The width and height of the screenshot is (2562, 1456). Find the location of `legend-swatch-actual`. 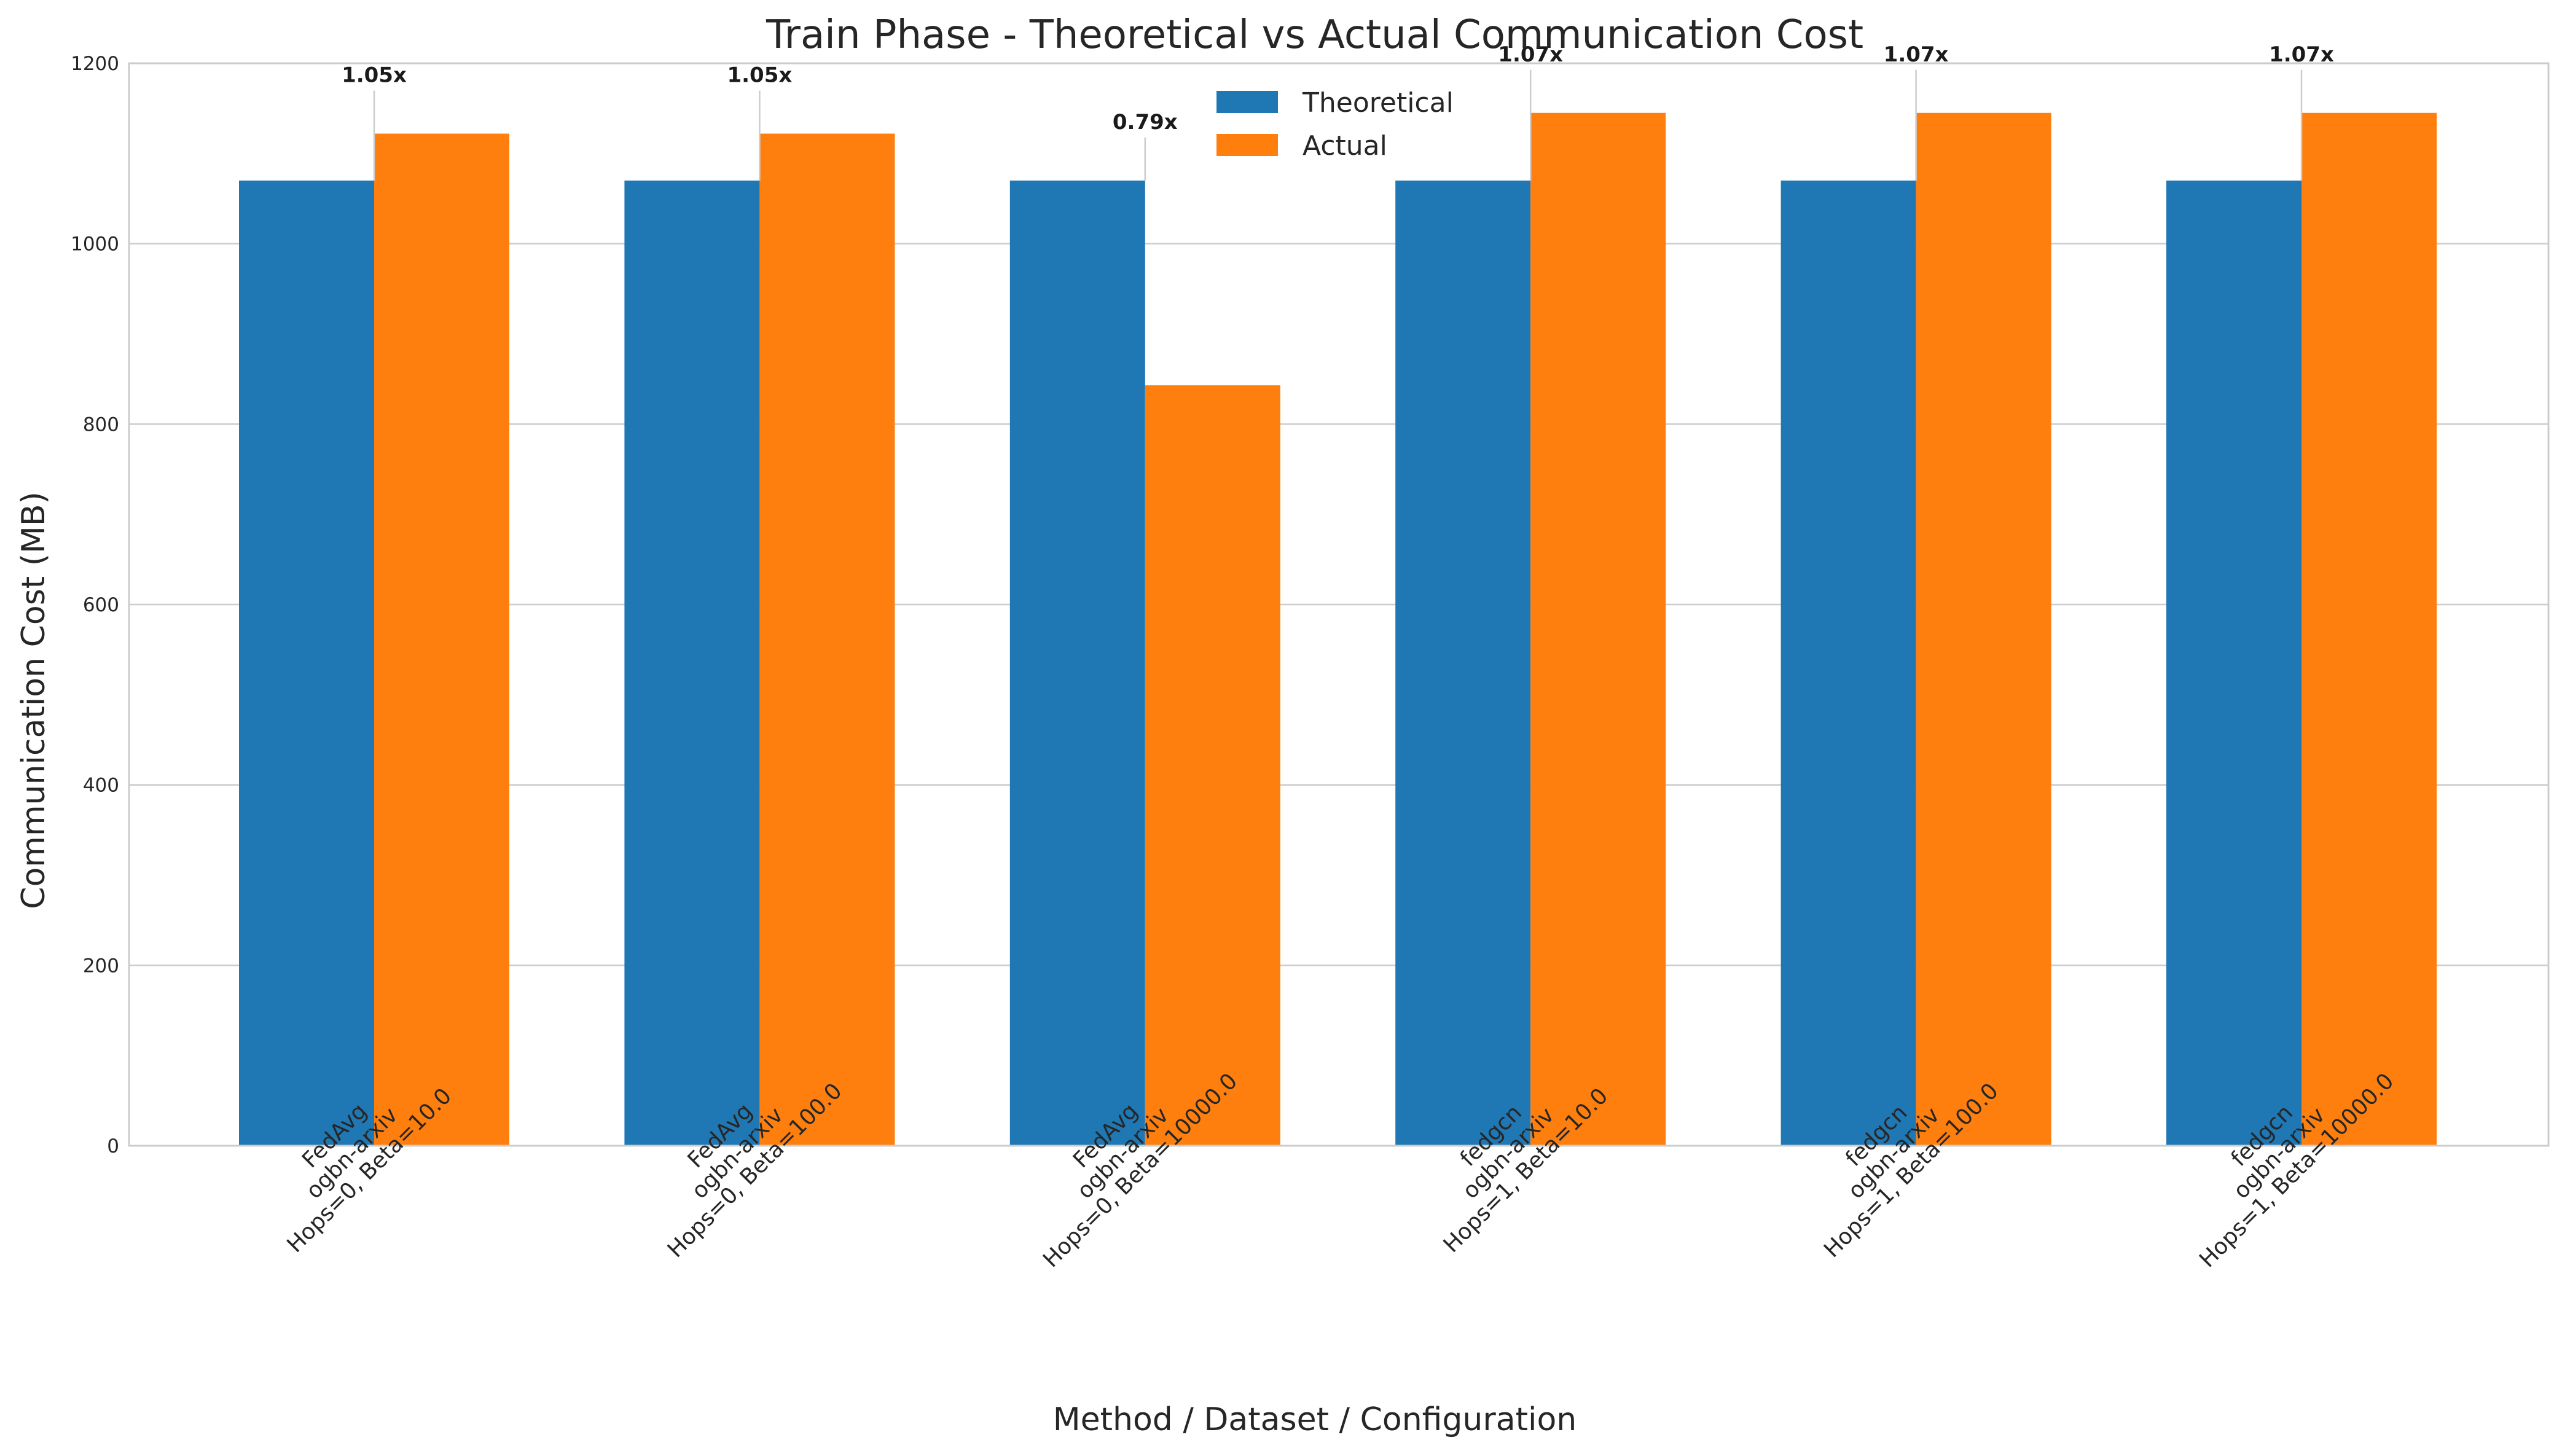

legend-swatch-actual is located at coordinates (1247, 145).